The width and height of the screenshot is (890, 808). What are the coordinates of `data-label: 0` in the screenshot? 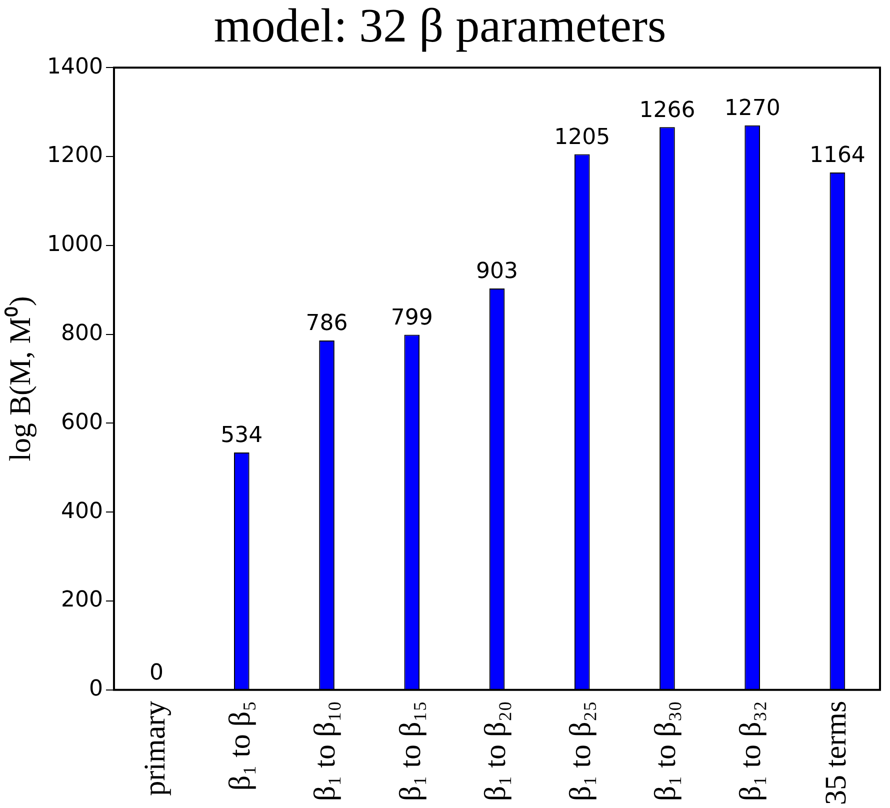 It's located at (157, 673).